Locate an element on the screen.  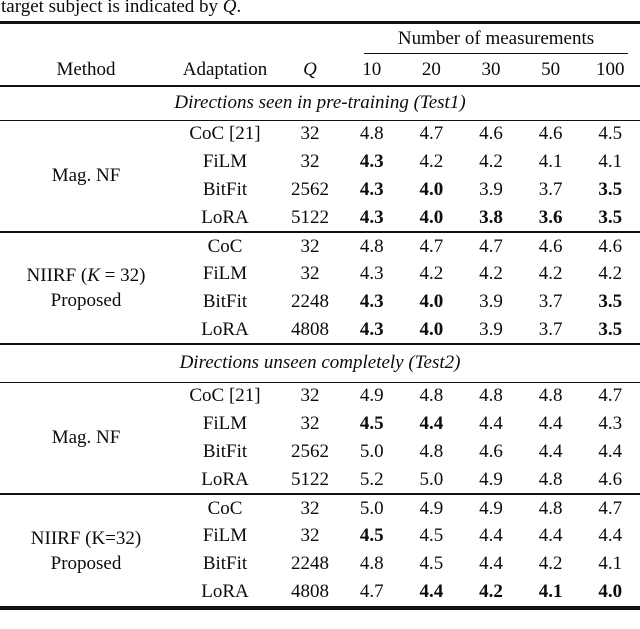
col-header-100: 100 is located at coordinates (610, 70).